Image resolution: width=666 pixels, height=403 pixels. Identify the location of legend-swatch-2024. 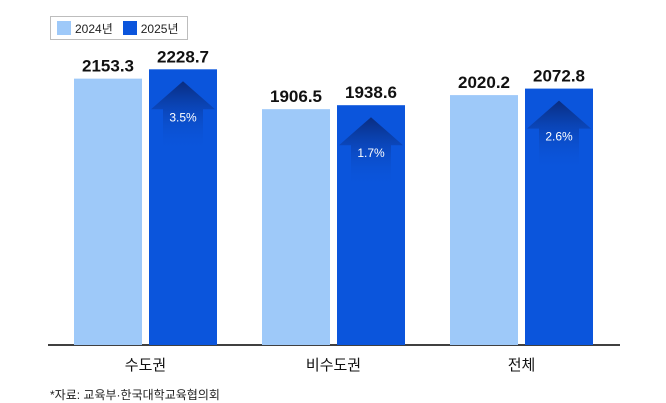
(64, 28).